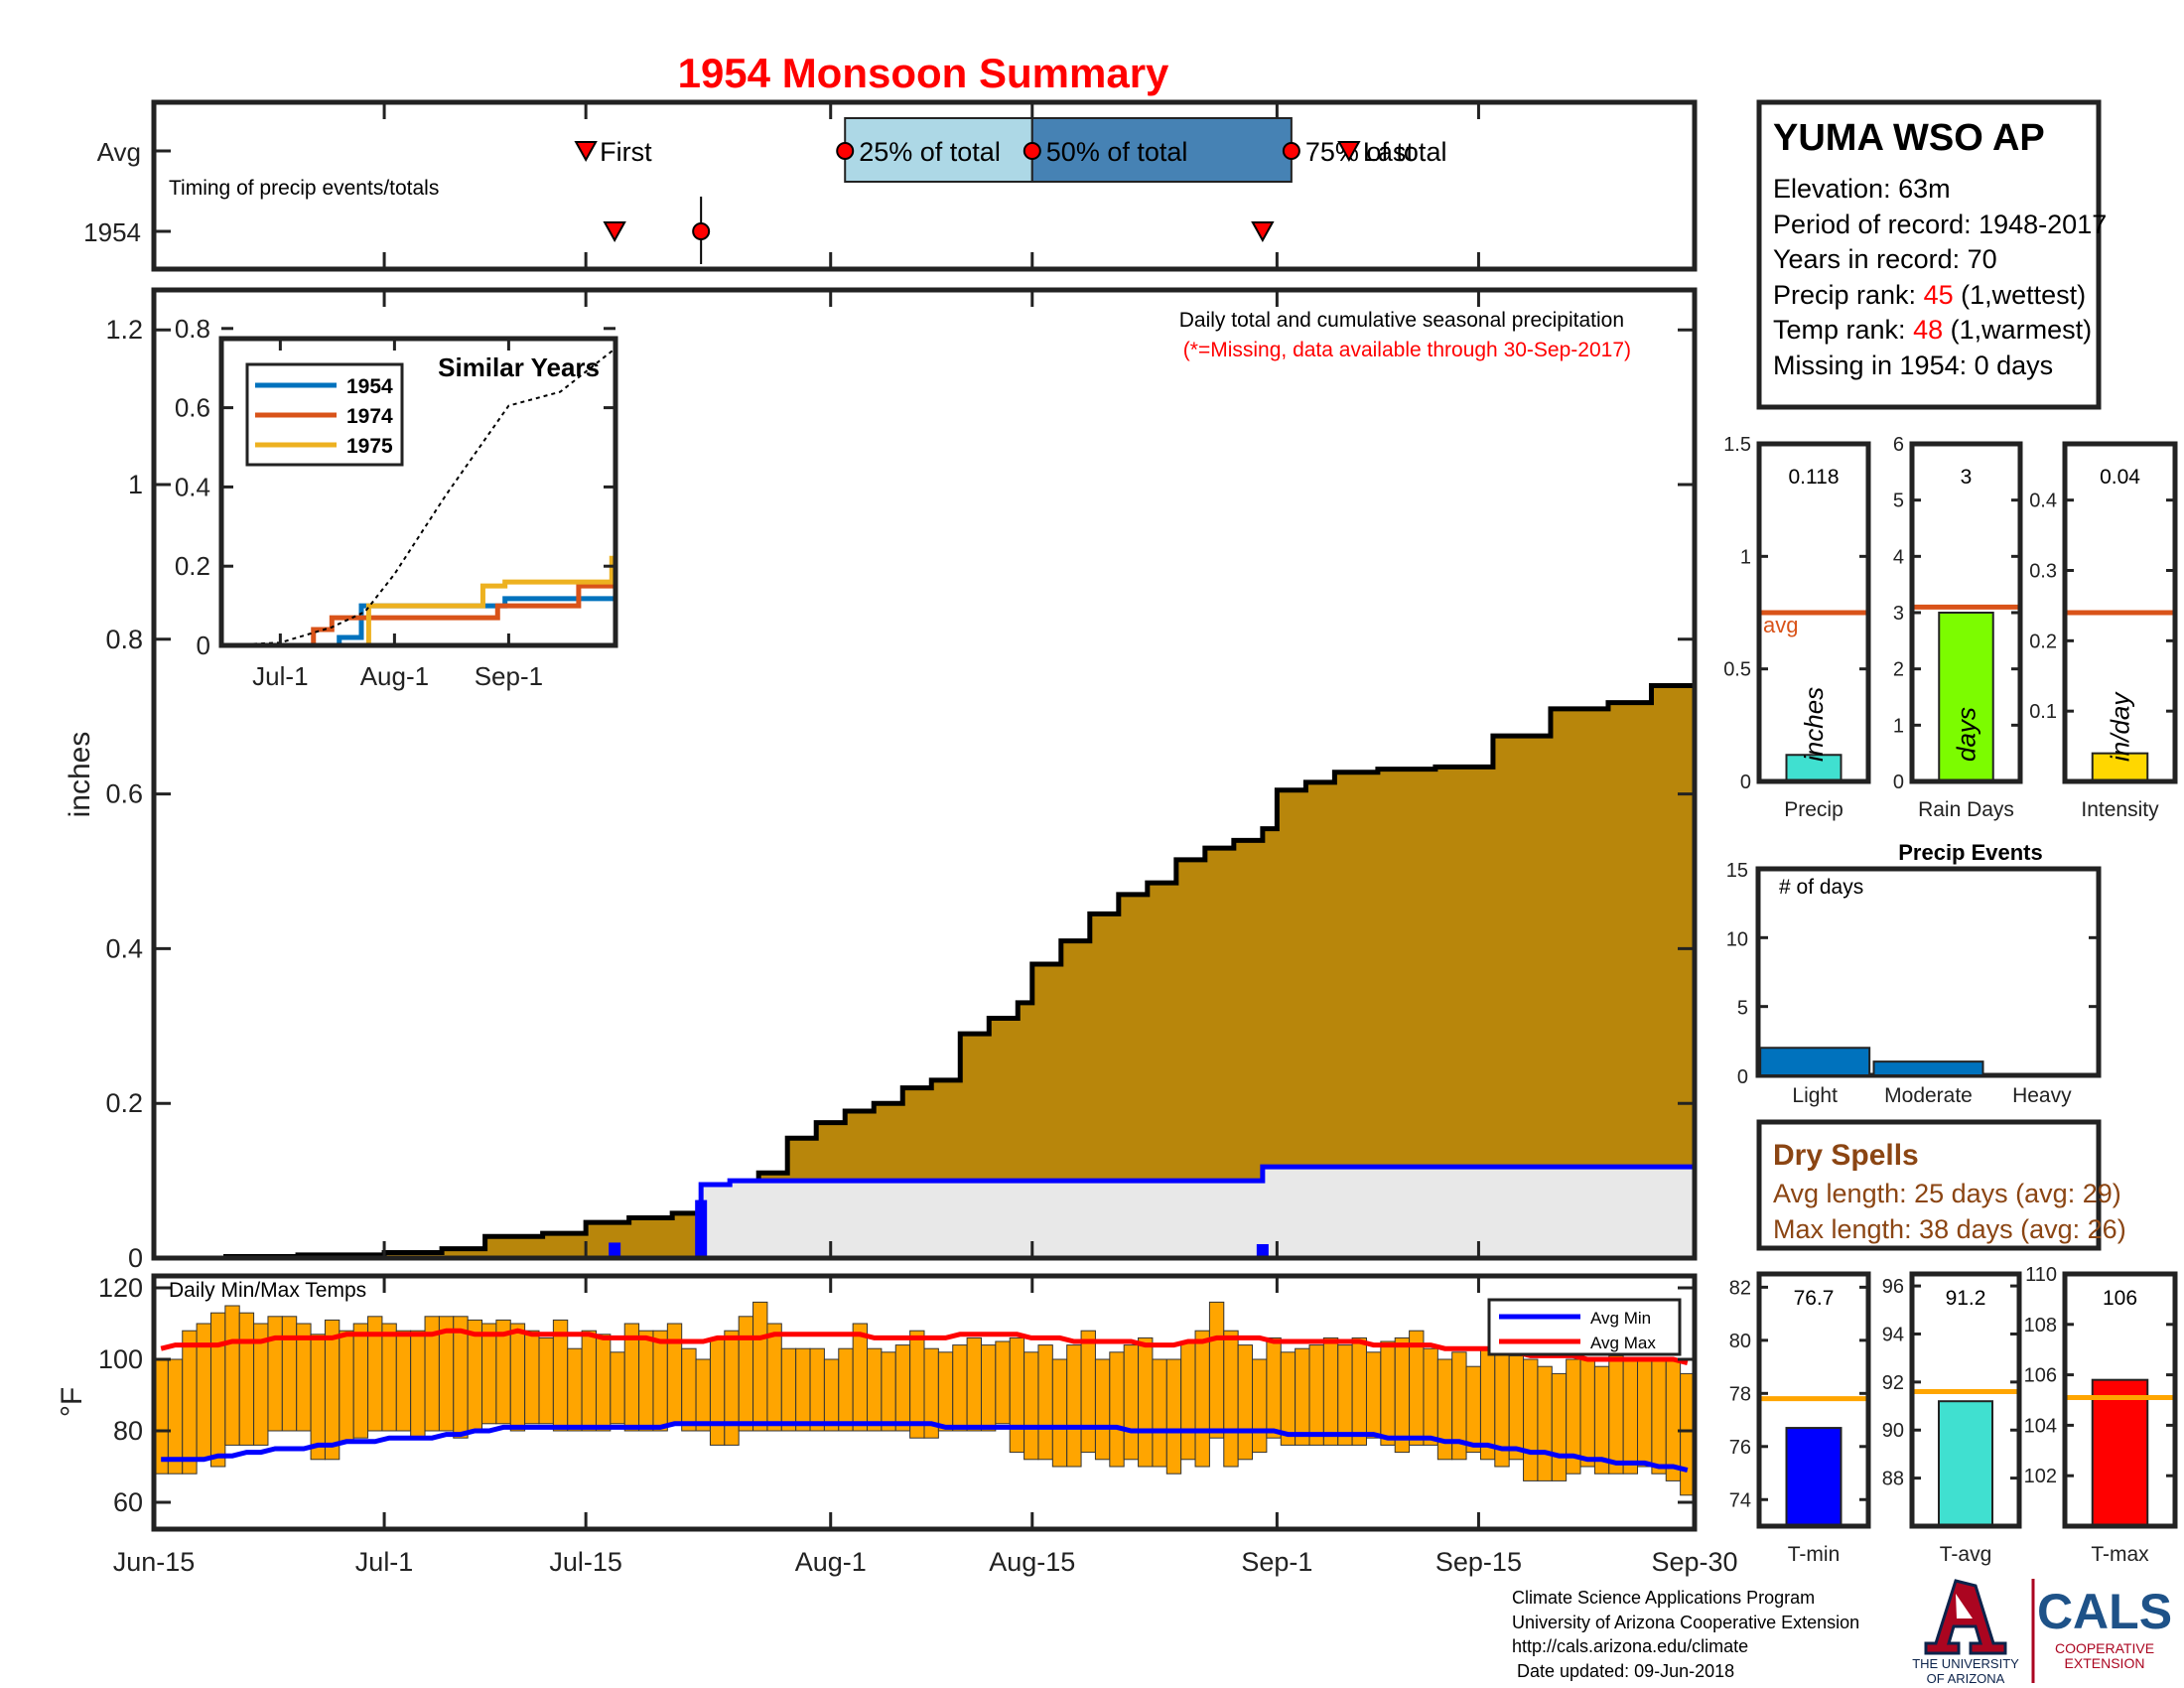 Image resolution: width=2184 pixels, height=1688 pixels. What do you see at coordinates (203, 645) in the screenshot?
I see `inset-y-label: 0` at bounding box center [203, 645].